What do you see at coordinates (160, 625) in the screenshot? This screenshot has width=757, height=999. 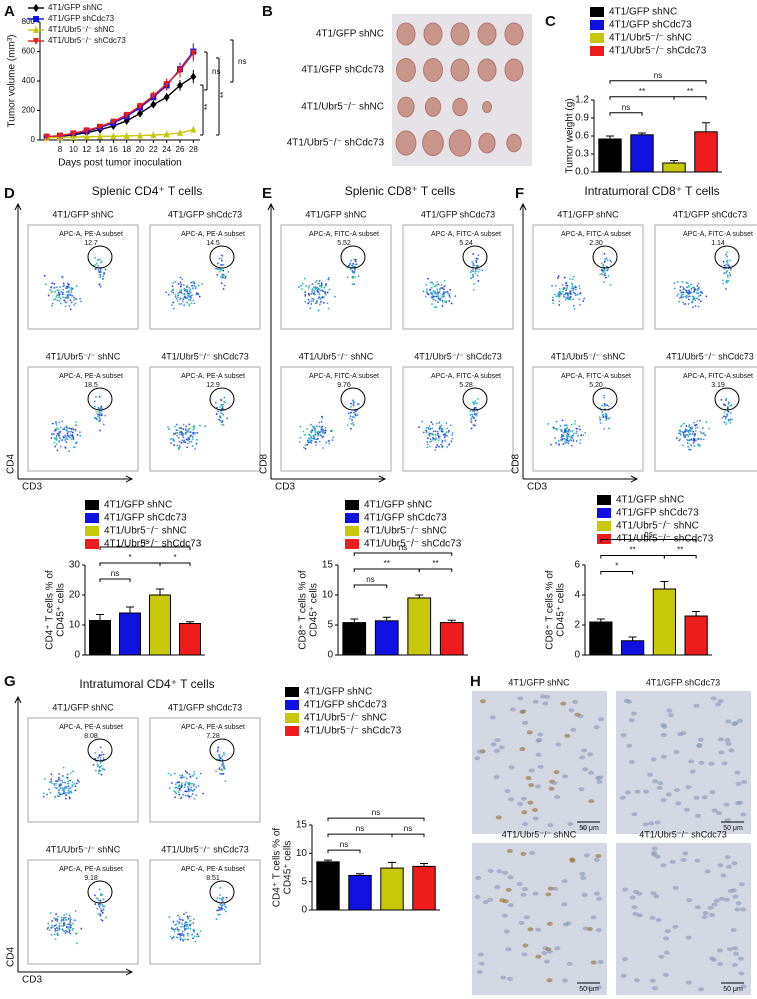 I see `bar` at bounding box center [160, 625].